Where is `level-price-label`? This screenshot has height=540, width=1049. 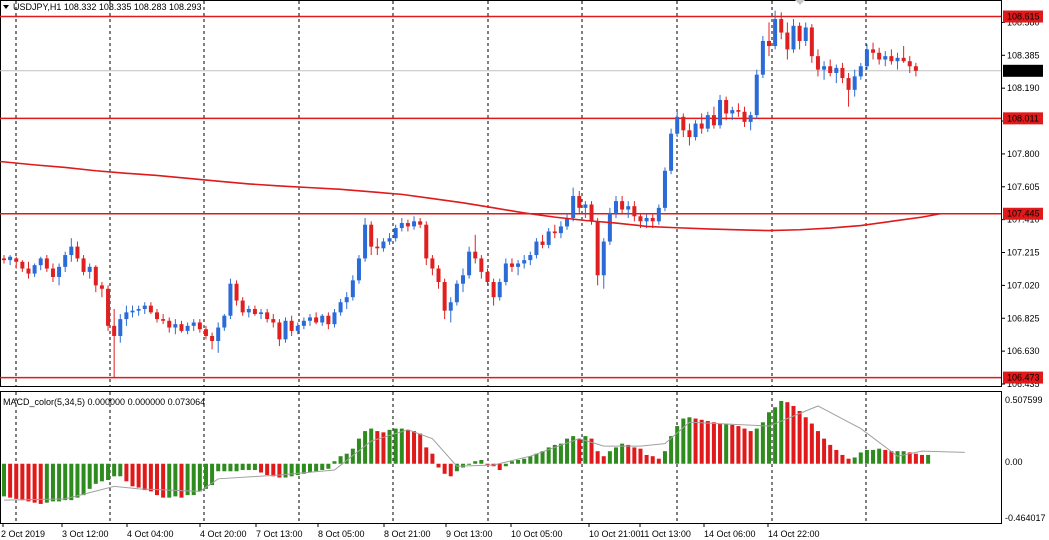
level-price-label is located at coordinates (1023, 118).